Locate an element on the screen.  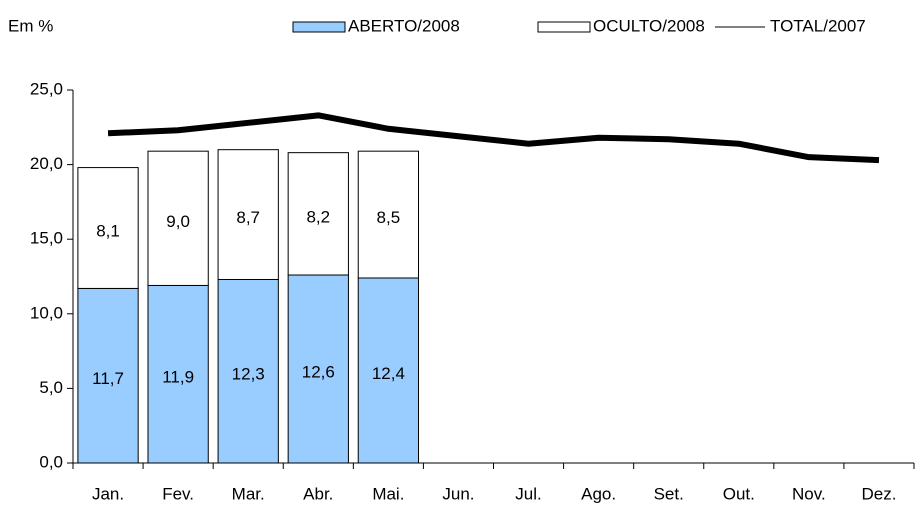
x-tick-label: Ago. is located at coordinates (598, 493).